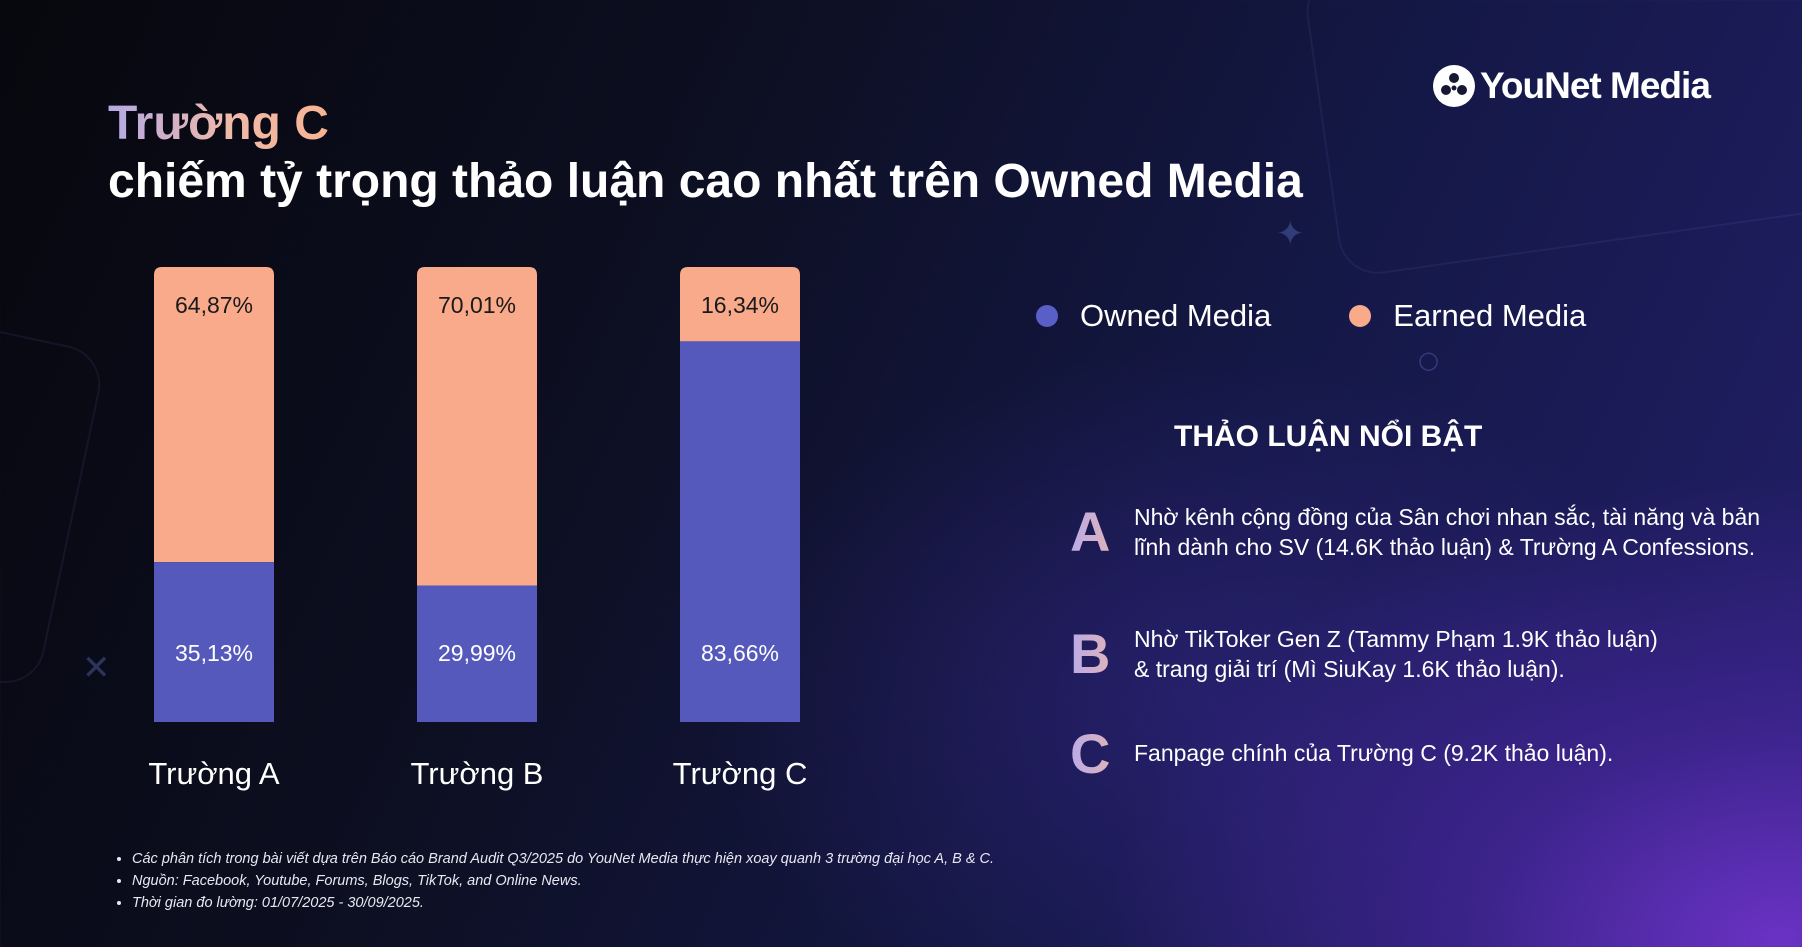 This screenshot has height=947, width=1802. What do you see at coordinates (214, 773) in the screenshot?
I see `category-label-truong-a: Trường A` at bounding box center [214, 773].